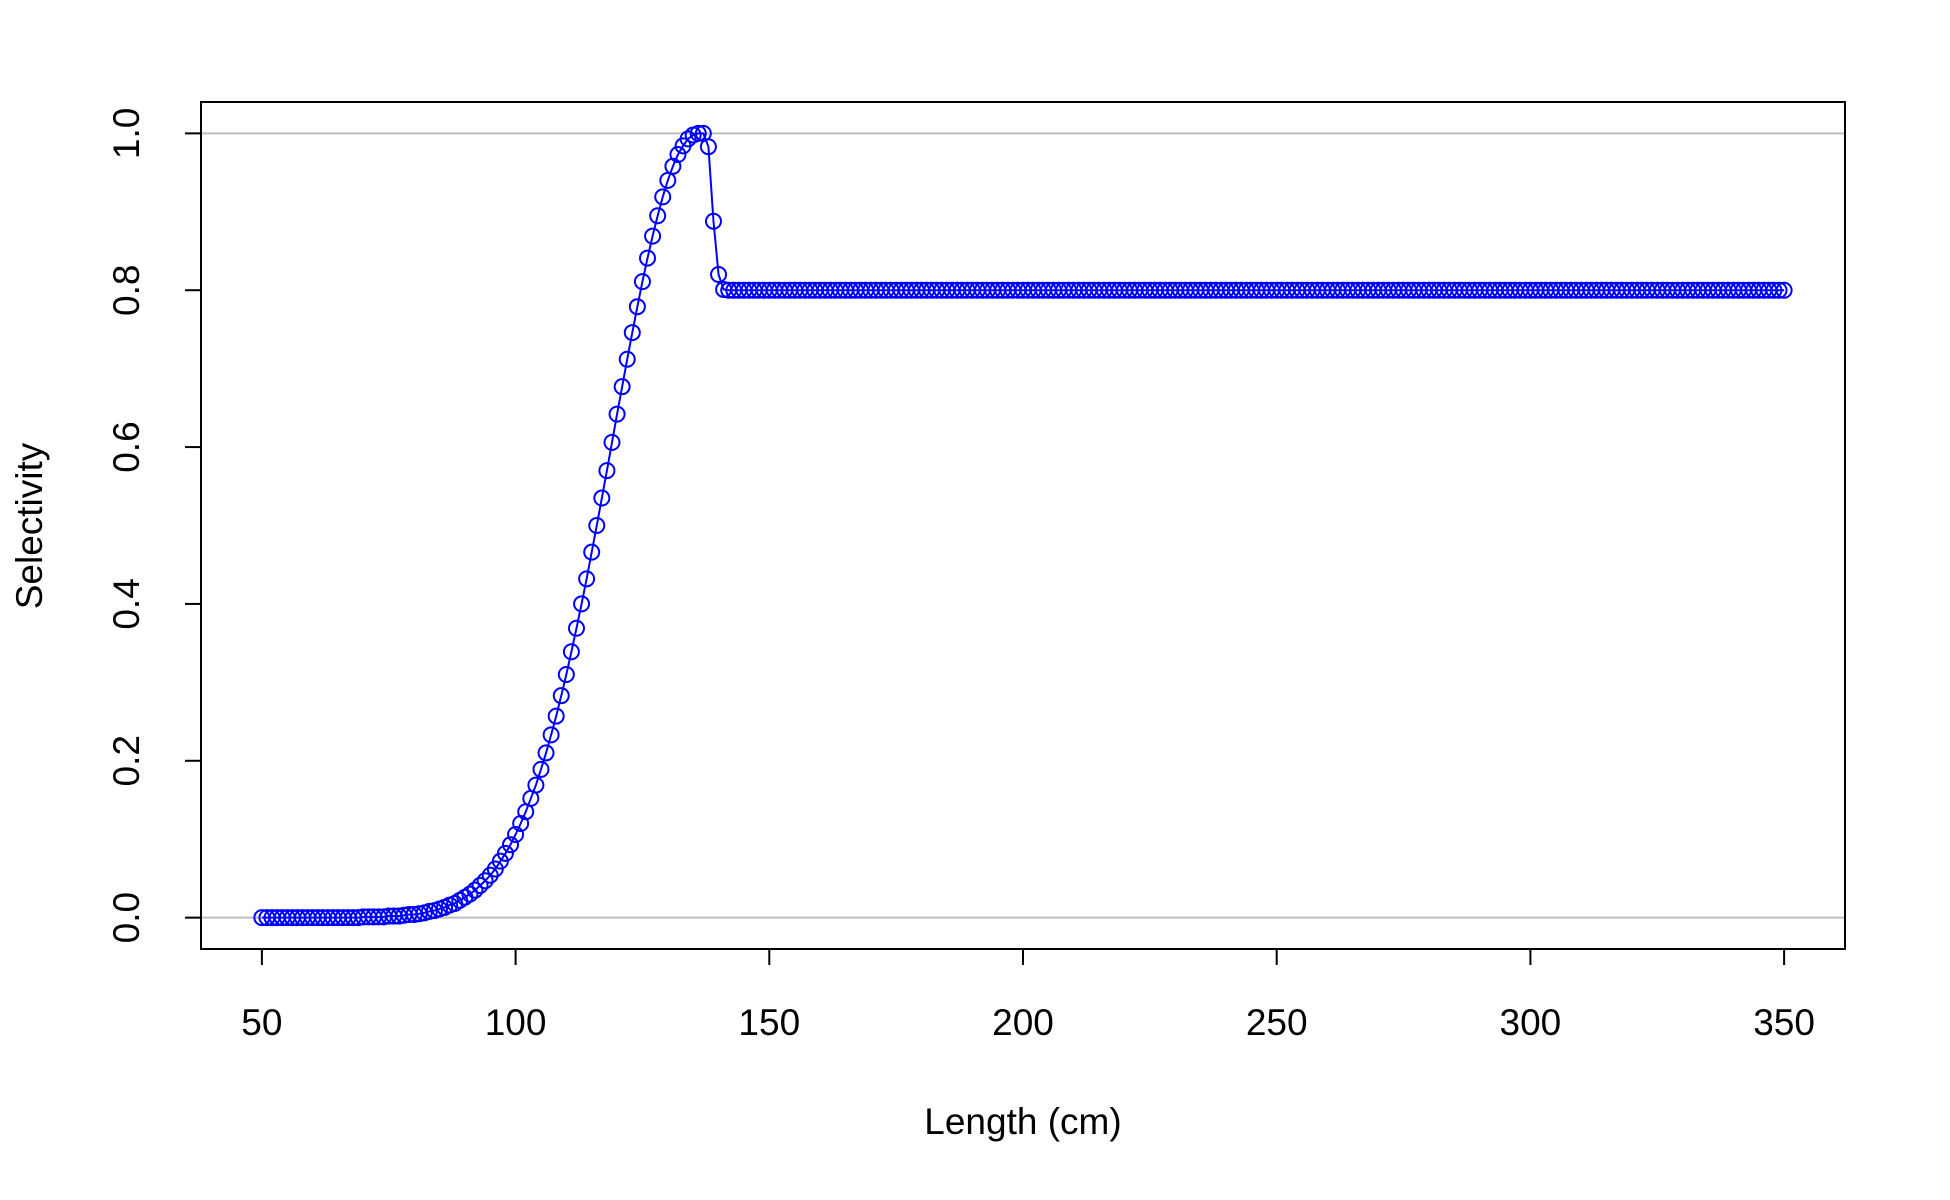 The width and height of the screenshot is (1950, 1200). What do you see at coordinates (126, 917) in the screenshot?
I see `y-tick-label: 0.0` at bounding box center [126, 917].